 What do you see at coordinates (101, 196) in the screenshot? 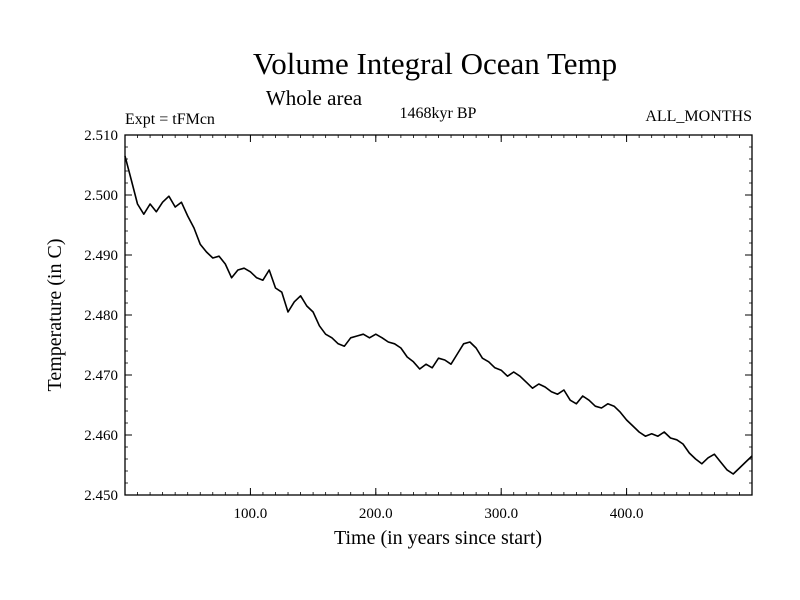
I see `y-tick-label: 2.500` at bounding box center [101, 196].